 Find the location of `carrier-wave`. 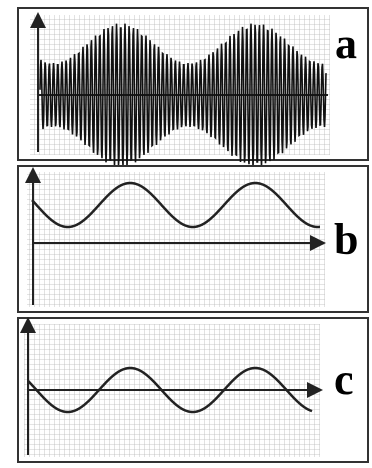

carrier-wave is located at coordinates (170, 390).